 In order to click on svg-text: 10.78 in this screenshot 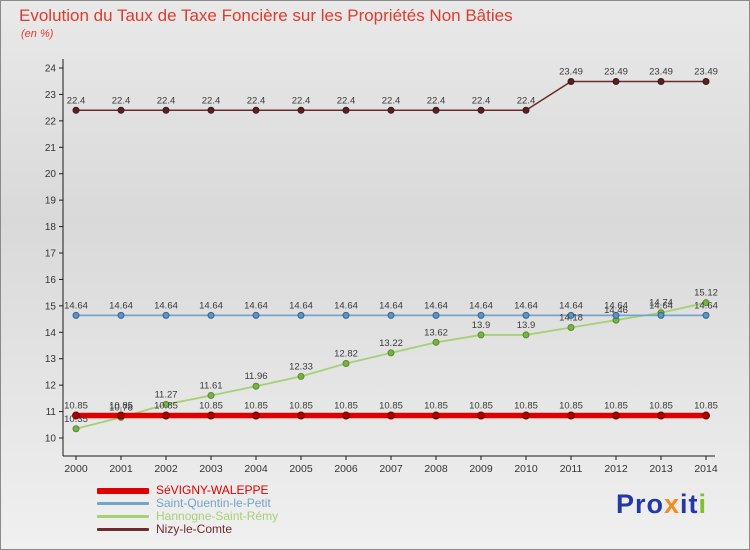, I will do `click(121, 407)`.